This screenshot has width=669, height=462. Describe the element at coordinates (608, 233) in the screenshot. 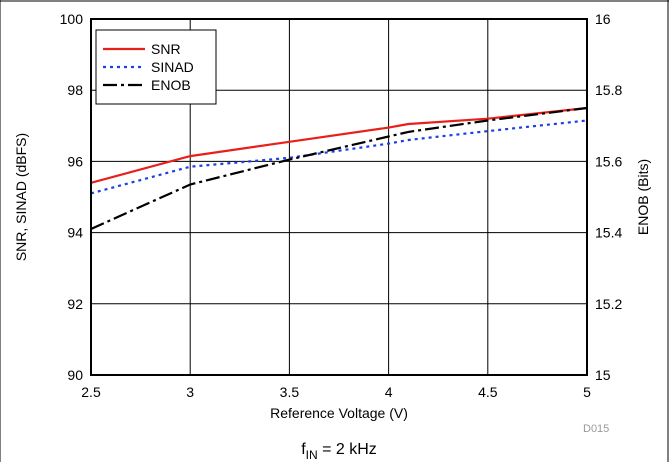

I see `y2-tick-label: 15.4` at that location.